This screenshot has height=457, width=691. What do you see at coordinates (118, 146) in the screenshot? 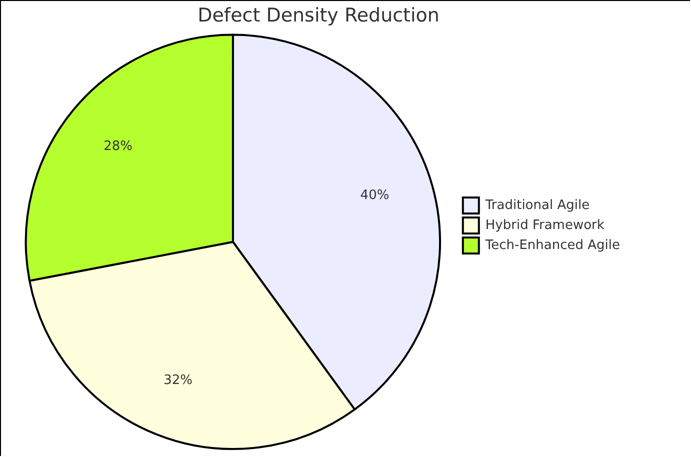
I see `data-label: 28%` at bounding box center [118, 146].